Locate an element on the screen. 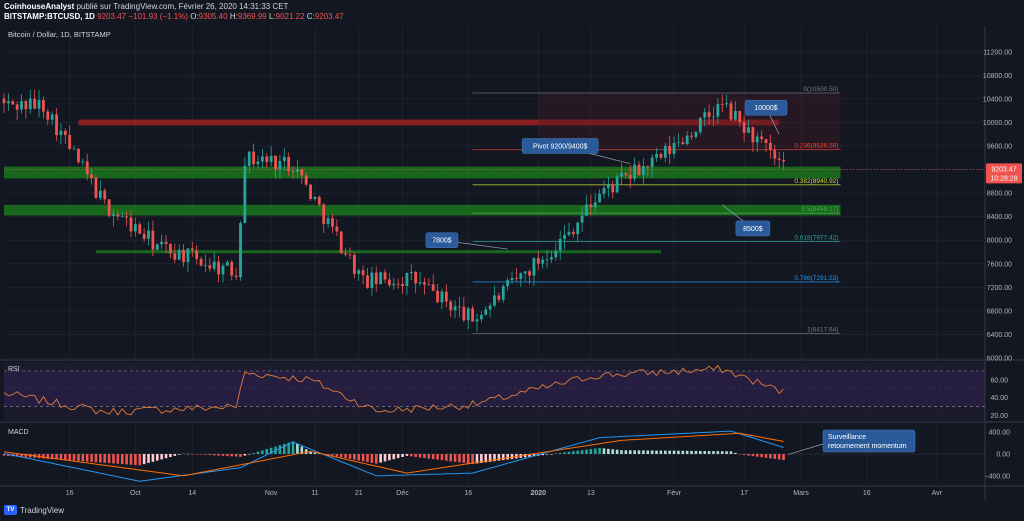  fib-level-label: 0.786(7291.53) is located at coordinates (816, 278).